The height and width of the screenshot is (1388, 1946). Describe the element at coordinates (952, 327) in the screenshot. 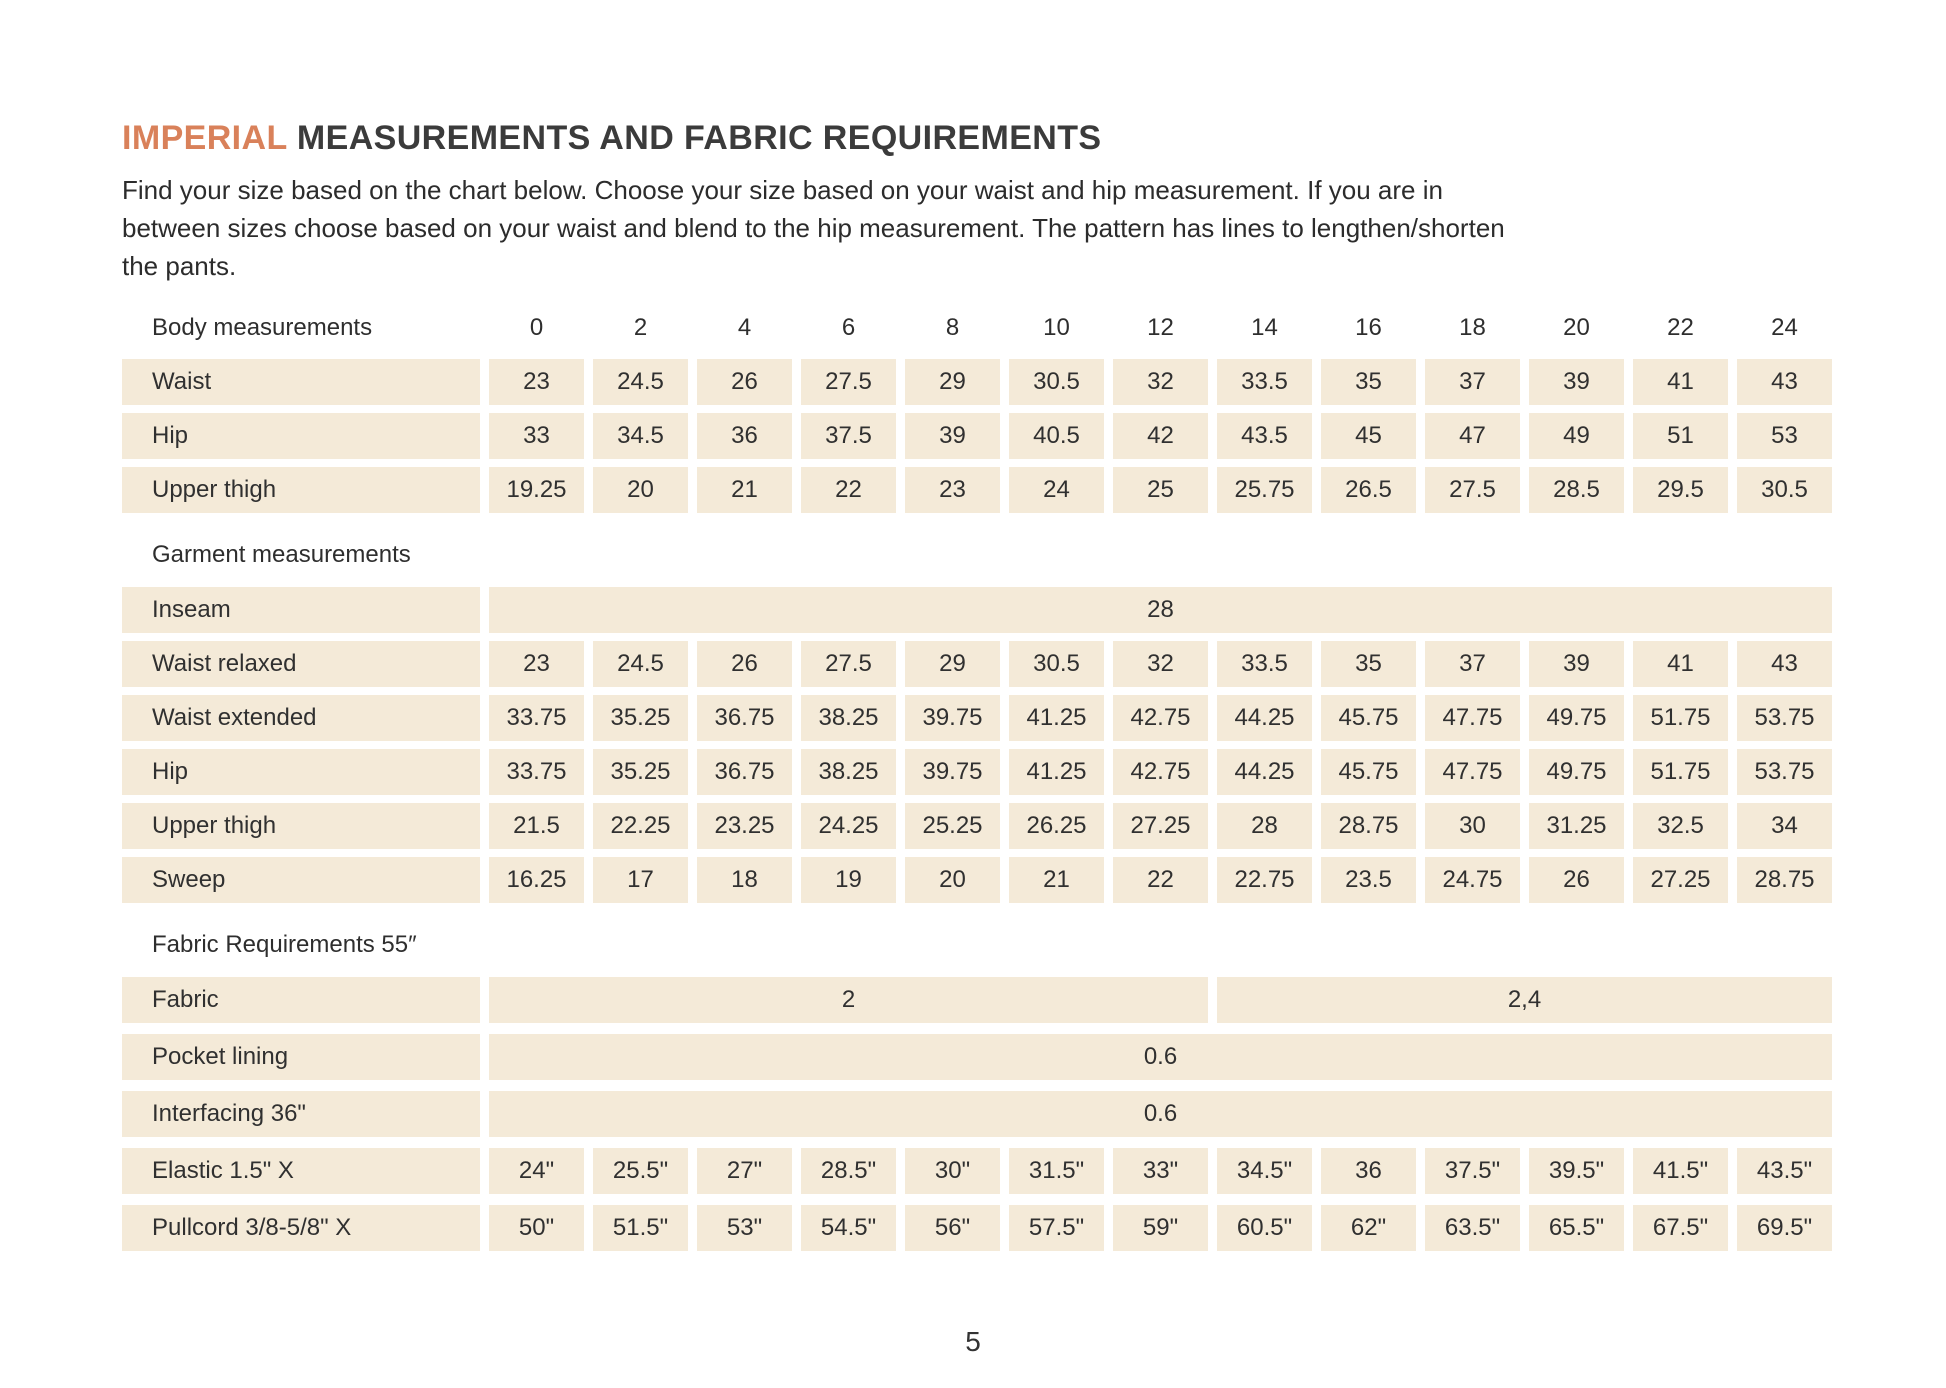

I see `size-column-header: 8` at that location.